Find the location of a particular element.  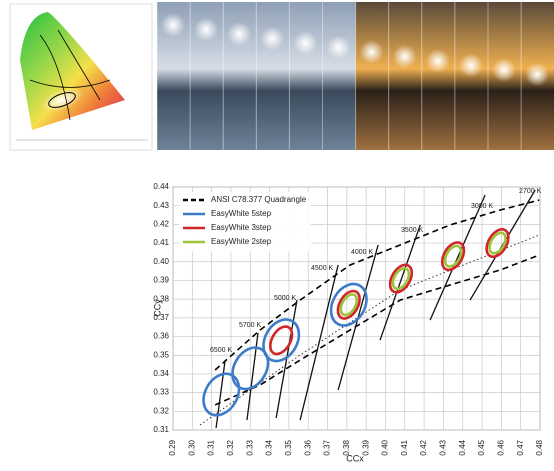

x-tick-label: 0.41 is located at coordinates (404, 447).